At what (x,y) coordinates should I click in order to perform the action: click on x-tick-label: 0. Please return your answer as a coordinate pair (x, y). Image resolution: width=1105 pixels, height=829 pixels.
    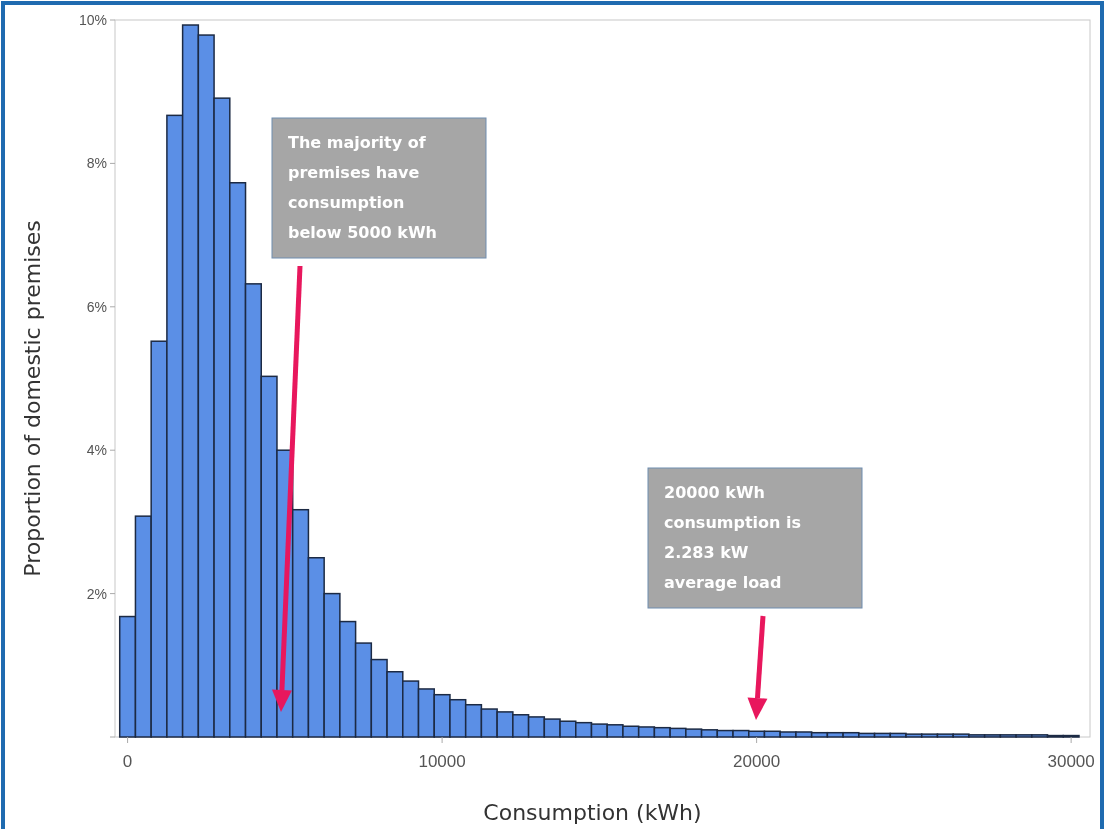
    Looking at the image, I should click on (127, 761).